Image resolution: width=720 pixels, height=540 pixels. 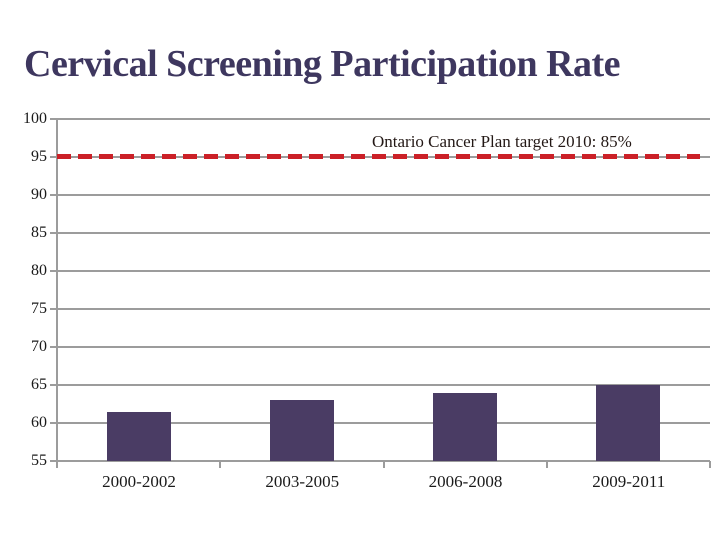 I want to click on x-axis-category-label: 2009-2011, so click(x=629, y=481).